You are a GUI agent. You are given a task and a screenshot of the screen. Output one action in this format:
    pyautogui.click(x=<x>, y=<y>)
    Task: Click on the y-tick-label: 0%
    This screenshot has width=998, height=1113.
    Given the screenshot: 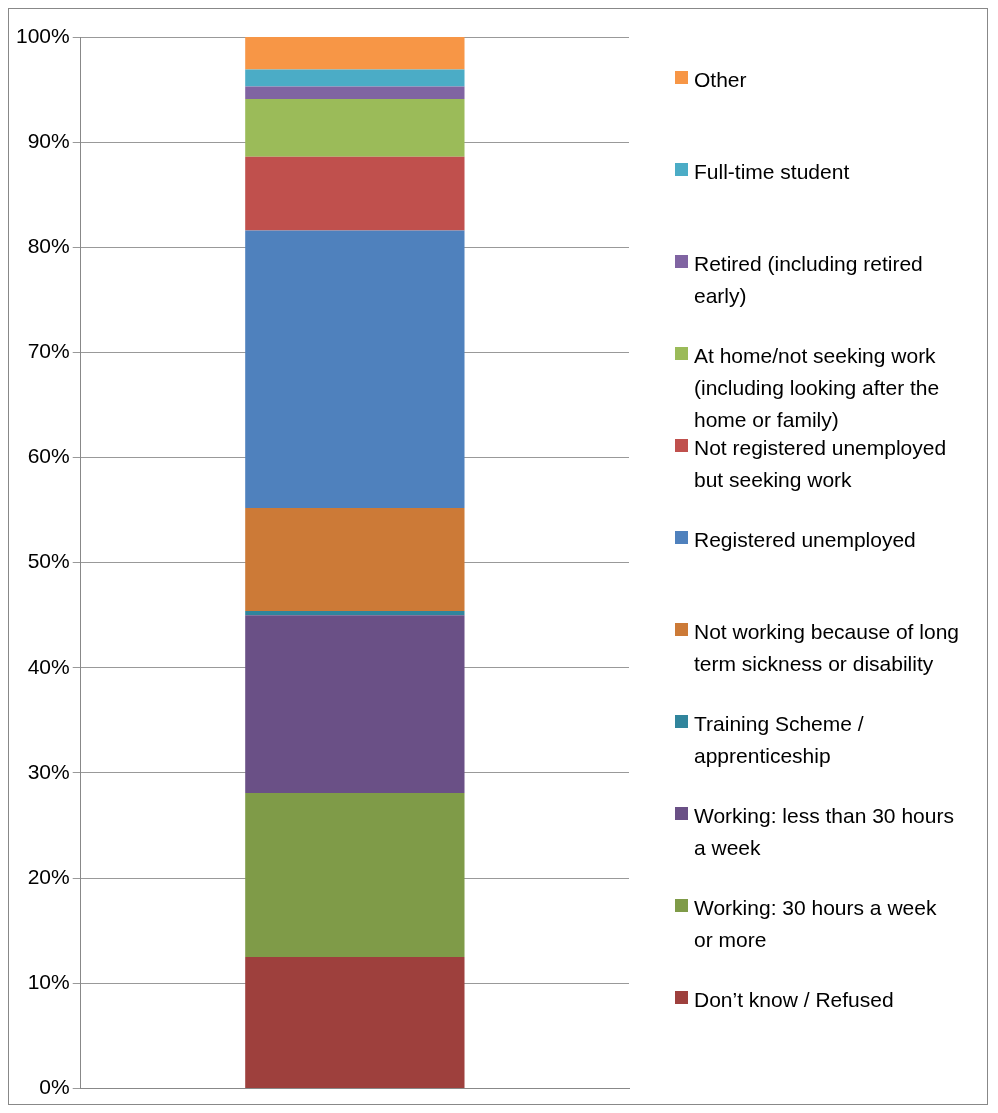 What is the action you would take?
    pyautogui.click(x=54, y=1087)
    